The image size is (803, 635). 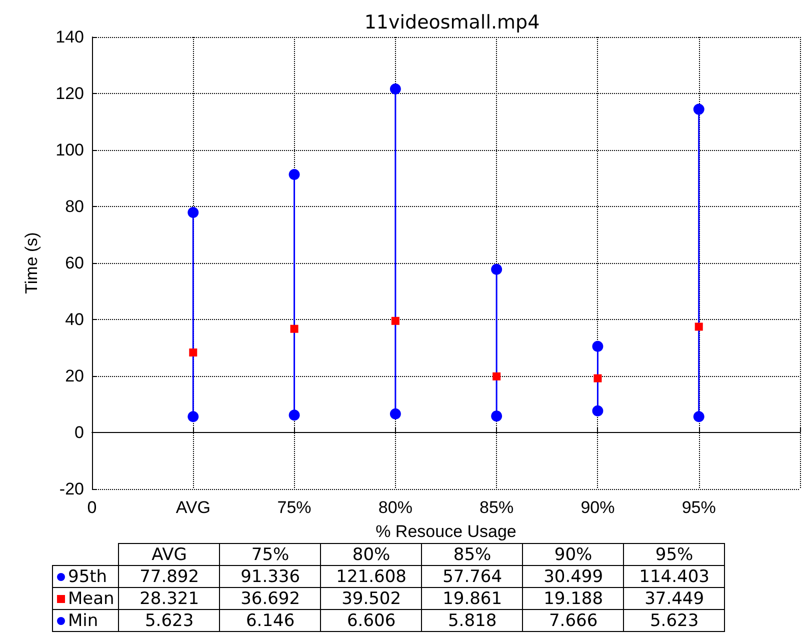 I want to click on category-label: 75%, so click(x=270, y=554).